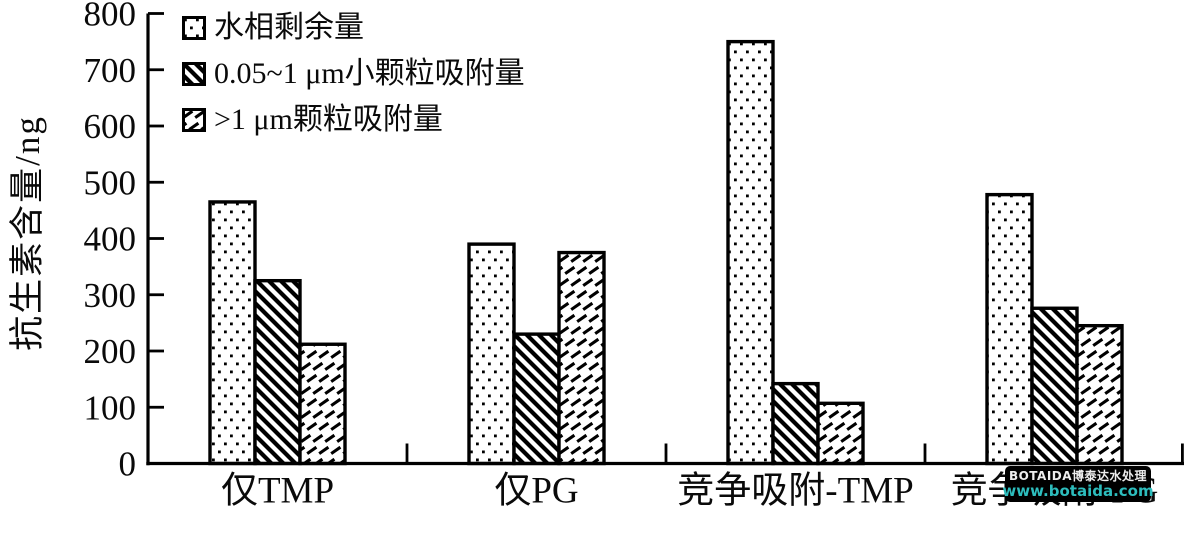  Describe the element at coordinates (277, 372) in the screenshot. I see `bar-series2-group1` at that location.